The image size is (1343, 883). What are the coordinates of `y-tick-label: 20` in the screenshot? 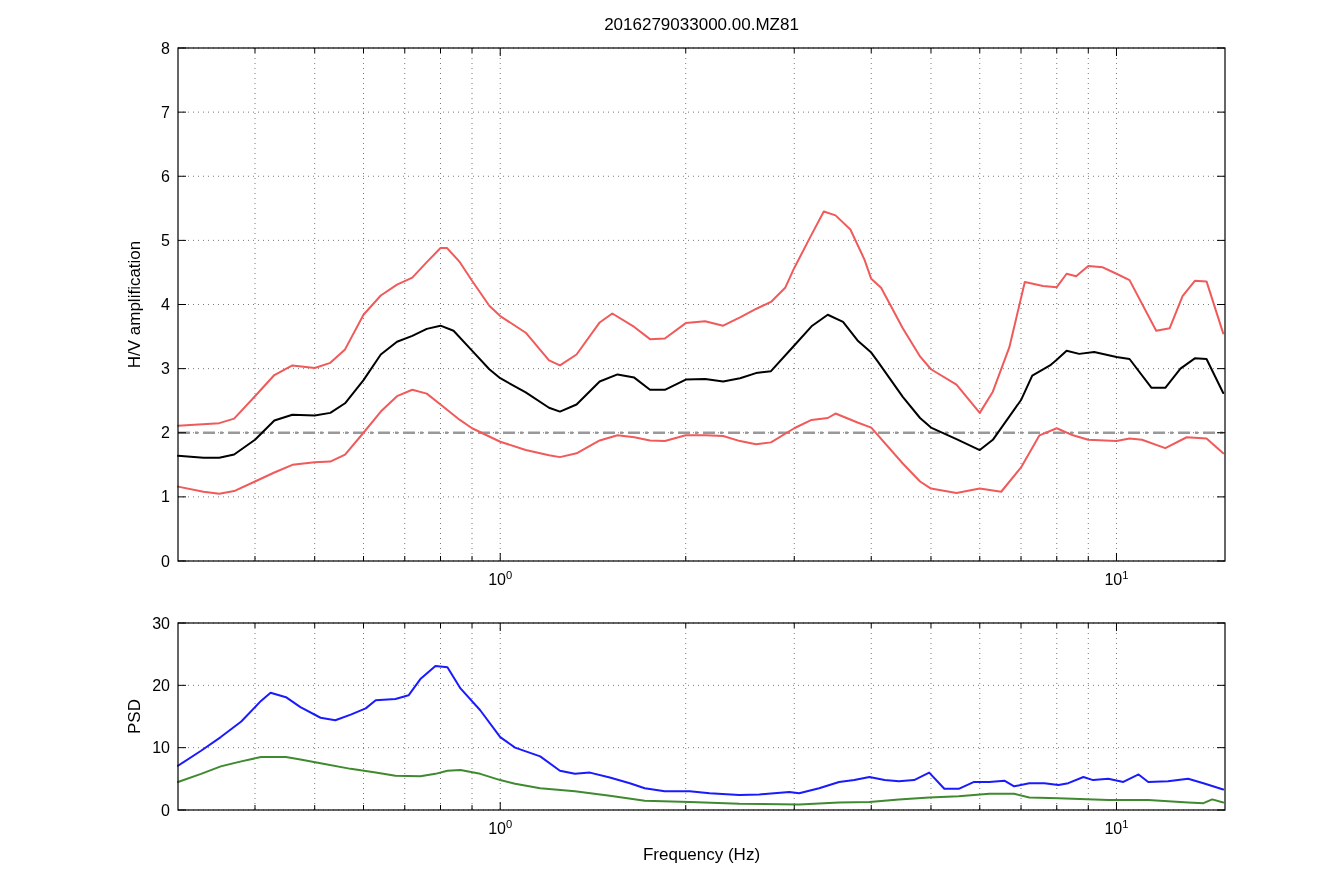 It's located at (161, 685).